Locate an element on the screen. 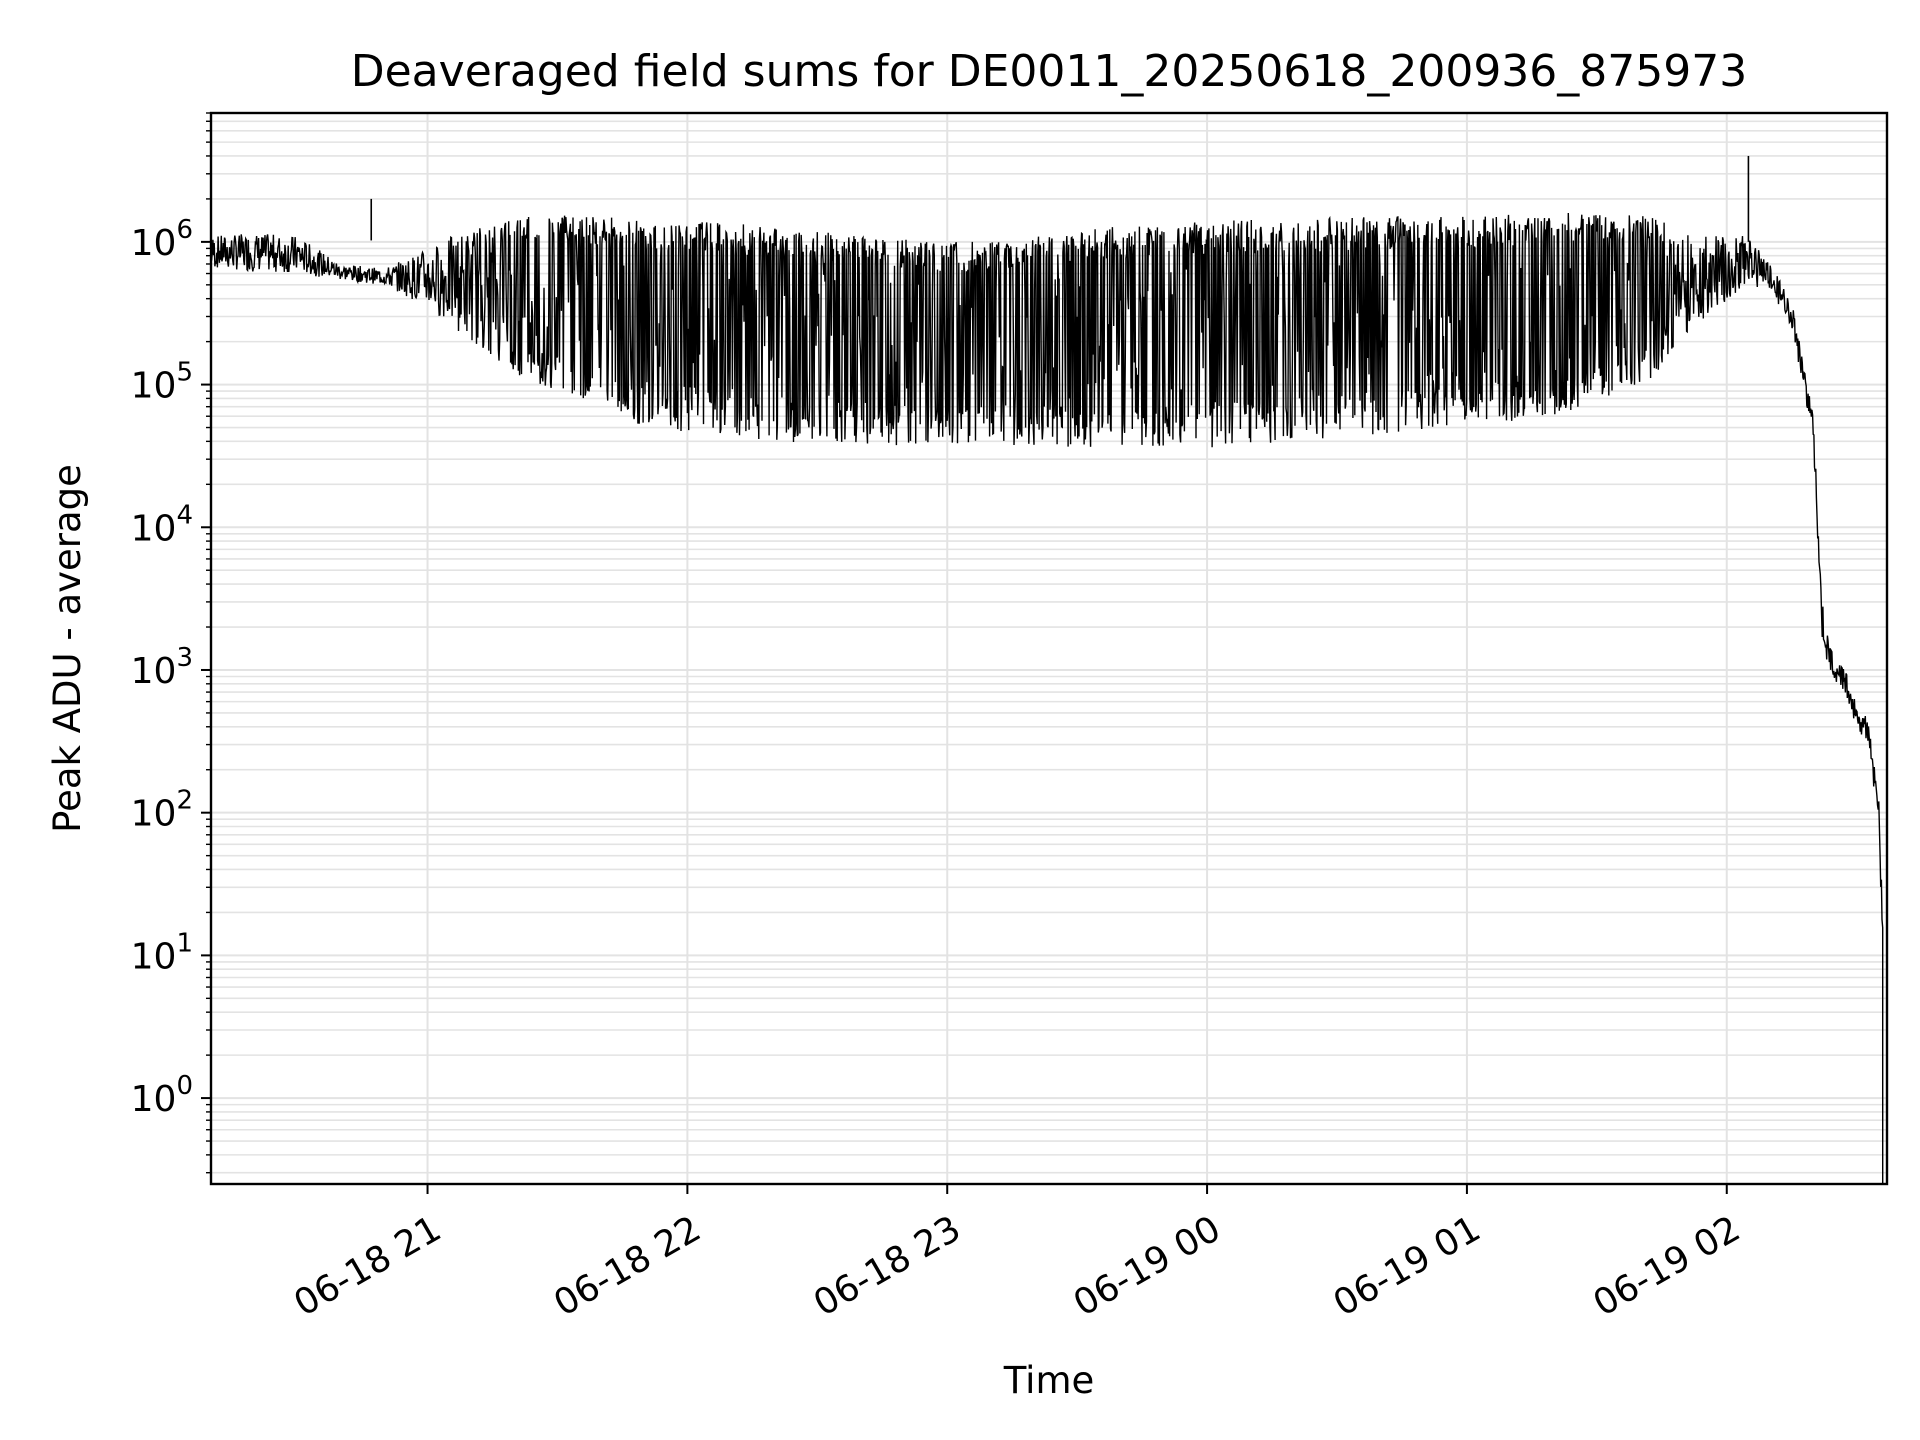 The width and height of the screenshot is (1920, 1440). y-tick-label: 10⁵ is located at coordinates (162, 382).